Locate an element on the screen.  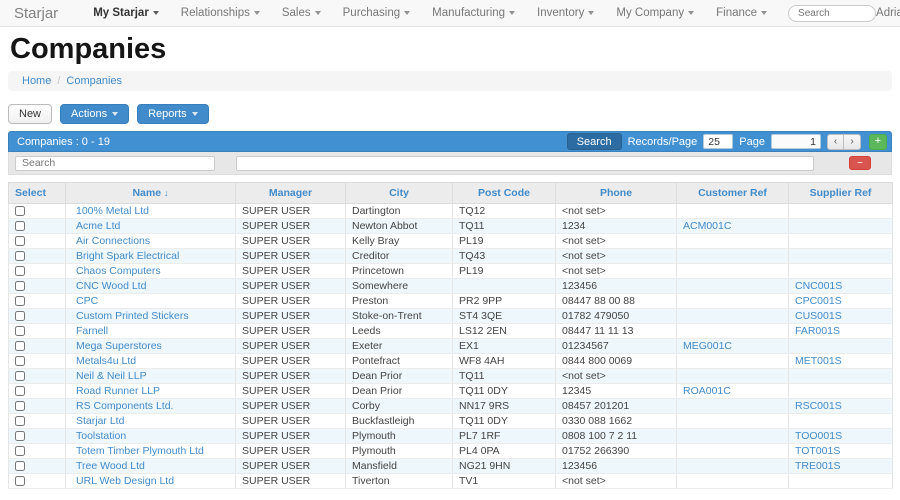
supplier-ref-link: TOT001S is located at coordinates (818, 451).